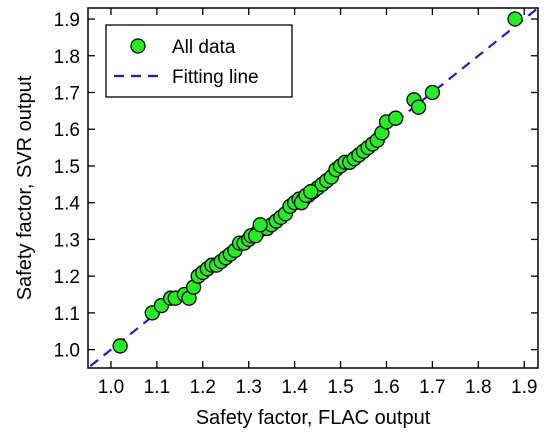  What do you see at coordinates (67, 351) in the screenshot?
I see `y-tick-label: 1.0` at bounding box center [67, 351].